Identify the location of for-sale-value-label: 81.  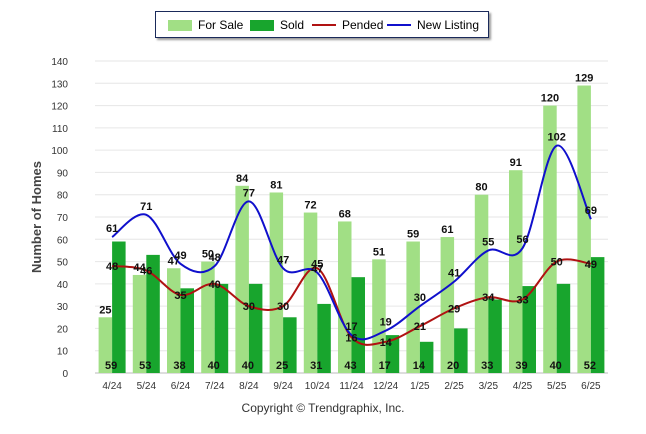
(276, 185).